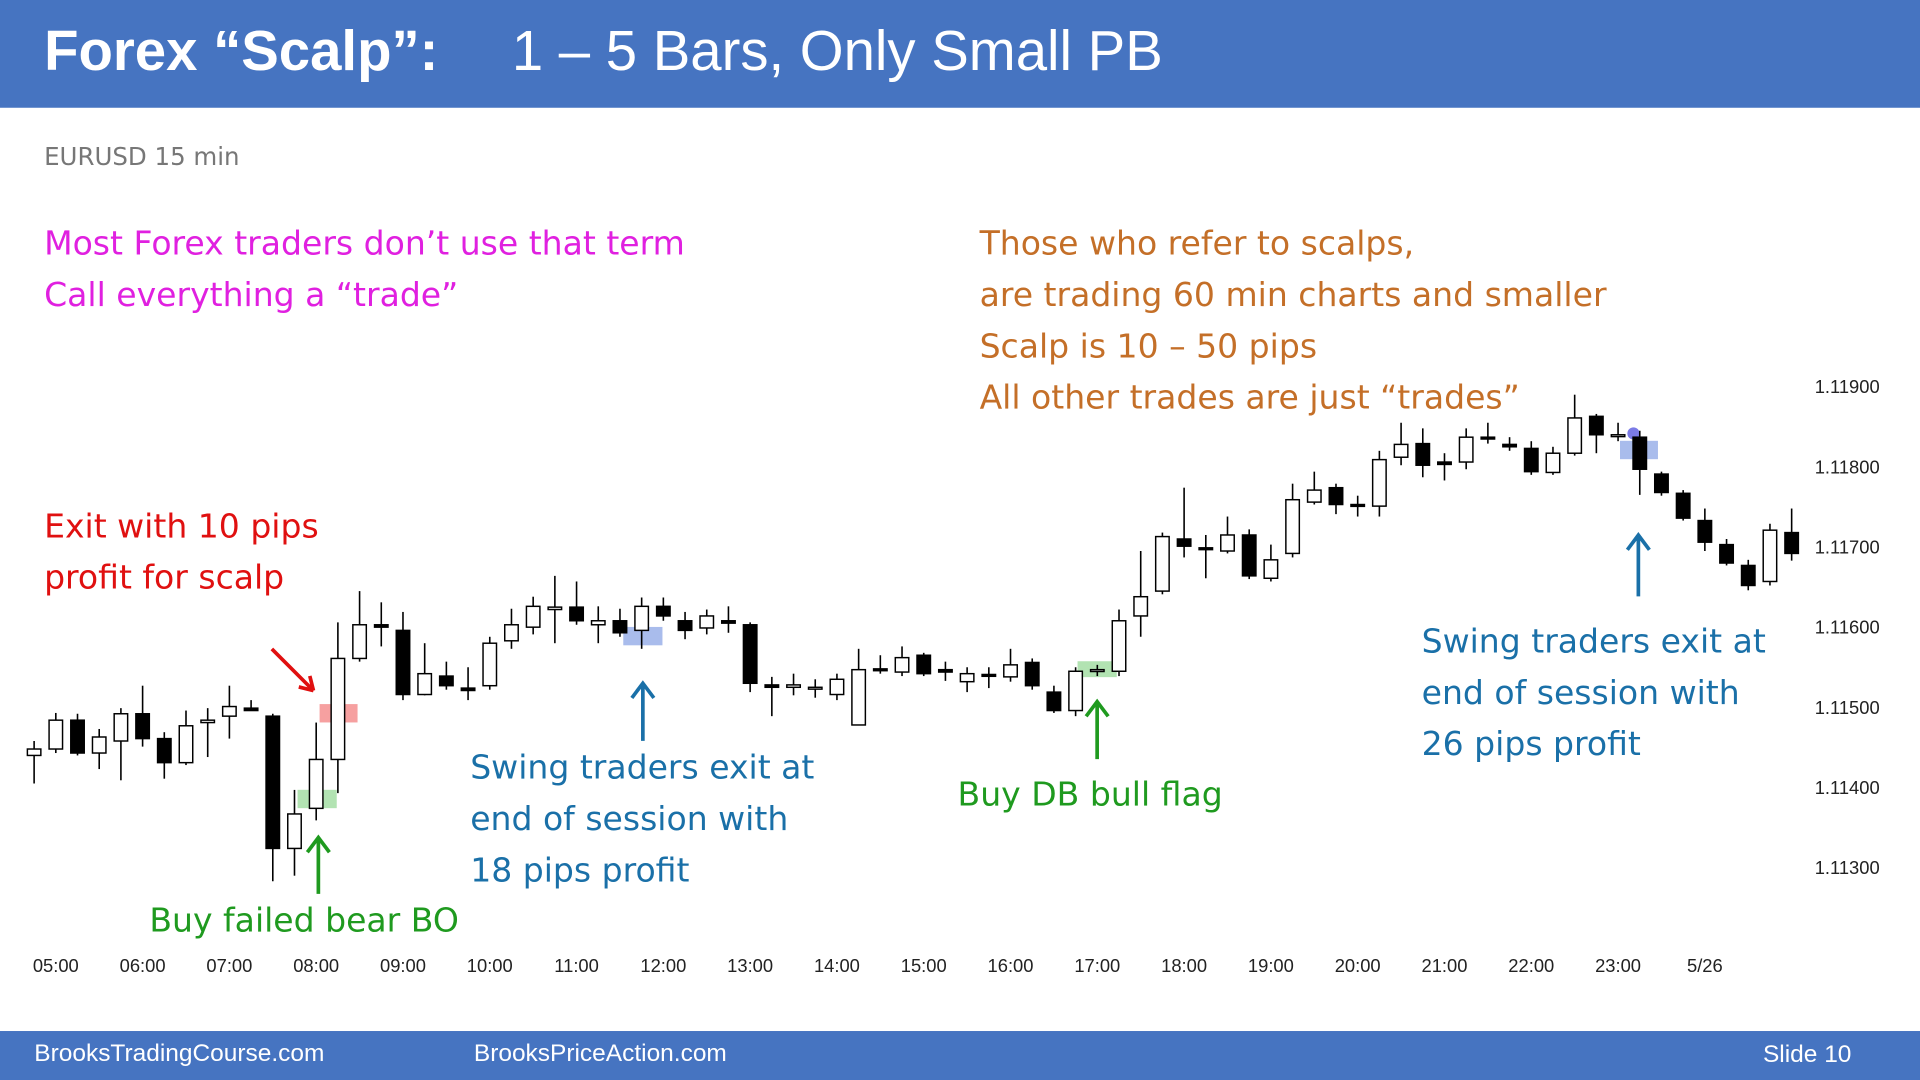 Image resolution: width=1920 pixels, height=1080 pixels. What do you see at coordinates (241, 50) in the screenshot?
I see `title-bold: Forex “Scalp”:` at bounding box center [241, 50].